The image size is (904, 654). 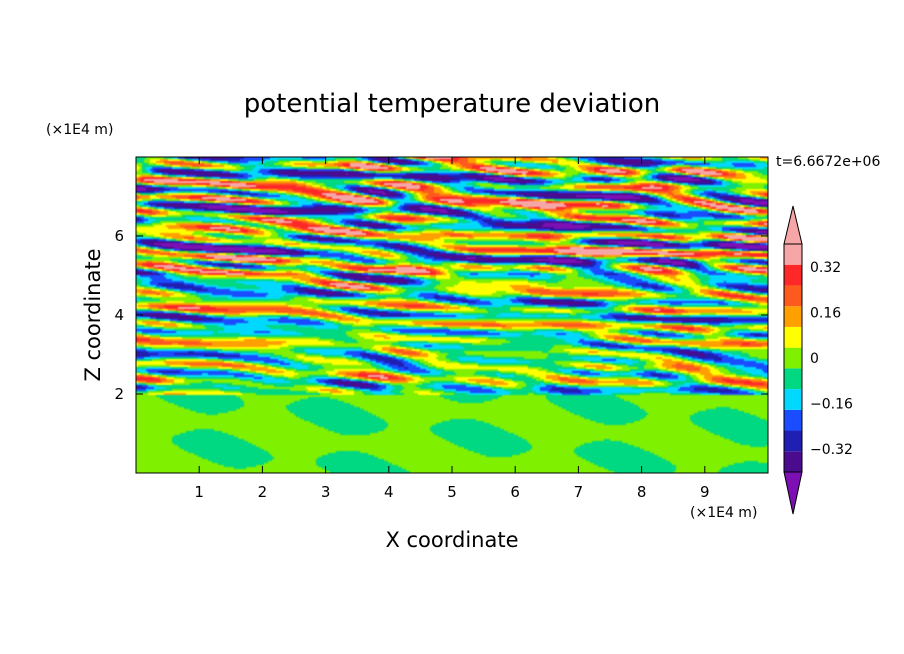 What do you see at coordinates (723, 513) in the screenshot?
I see `x-unit-label: (×1E4 m)` at bounding box center [723, 513].